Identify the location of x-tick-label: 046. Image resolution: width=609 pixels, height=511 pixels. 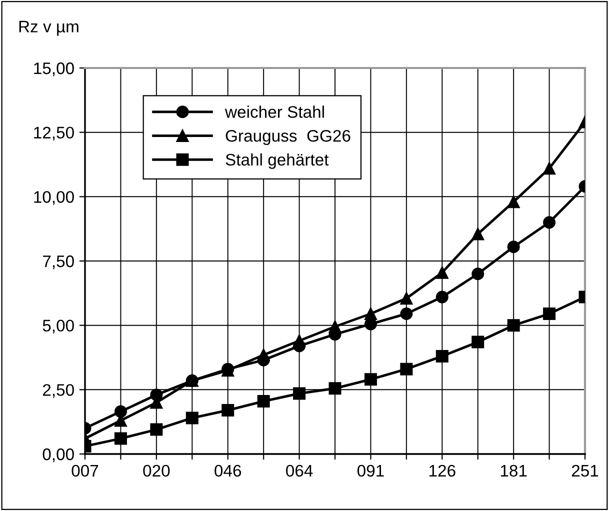
(228, 470).